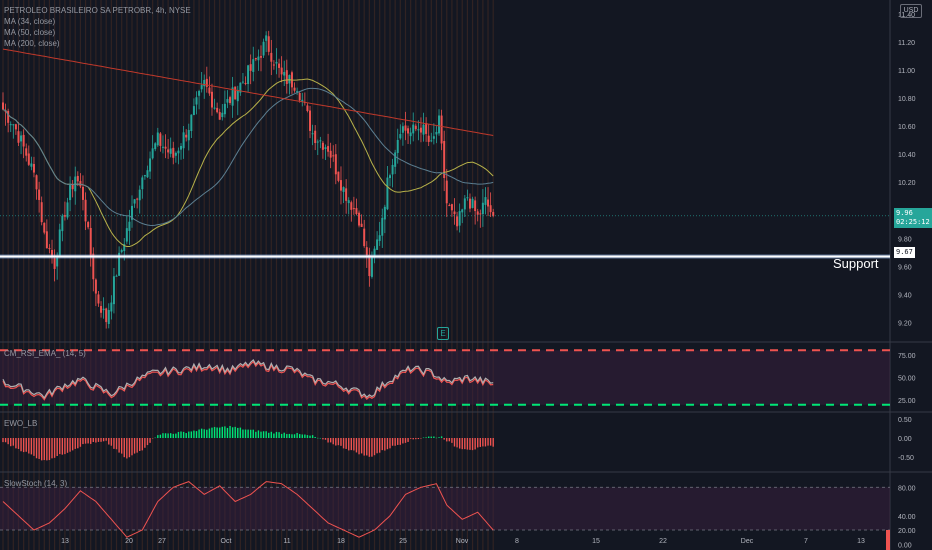 The width and height of the screenshot is (932, 550). I want to click on price-tick-label: 9.80, so click(905, 239).